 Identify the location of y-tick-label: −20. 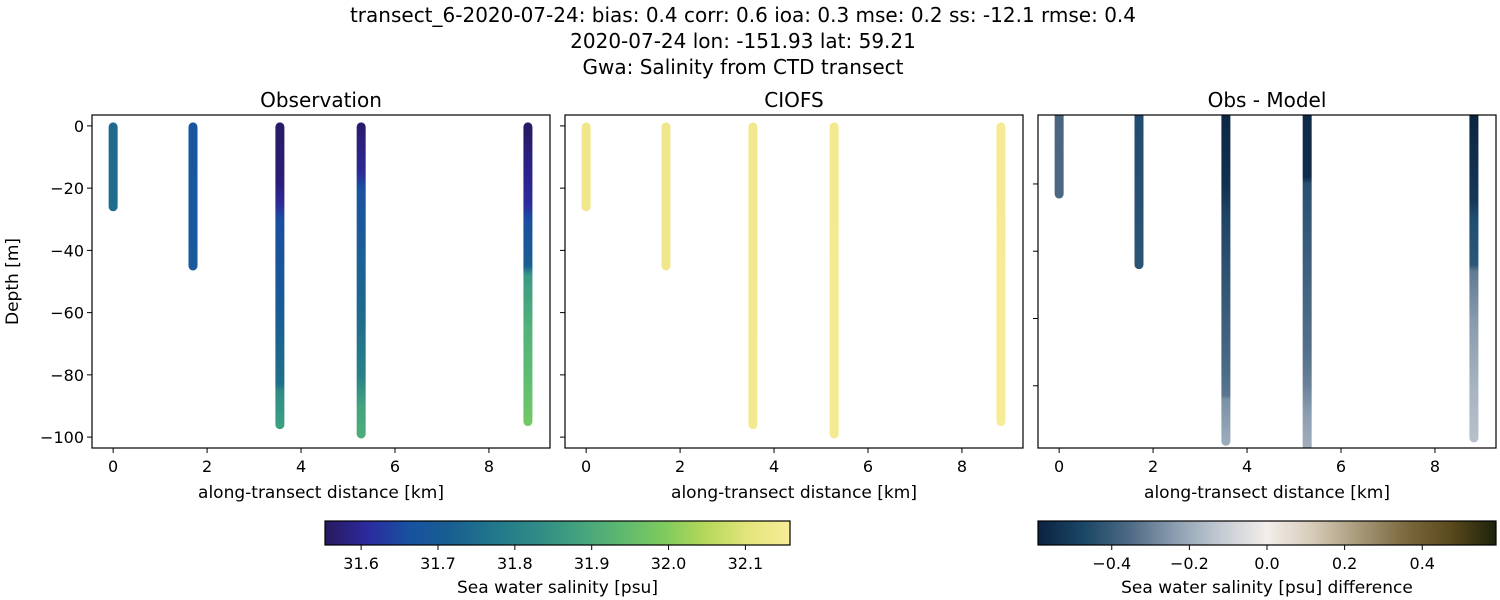
(67, 188).